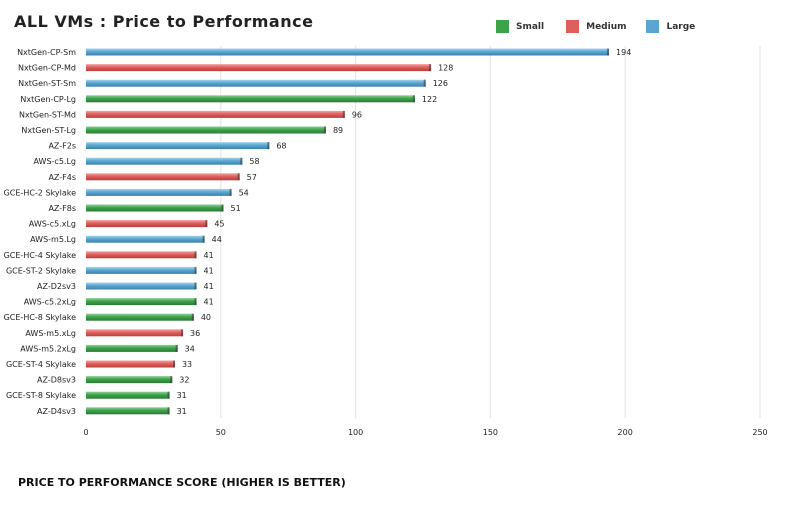  What do you see at coordinates (40, 192) in the screenshot?
I see `category-label-gce-hc-2-skylake: GCE-HC-2 Skylake` at bounding box center [40, 192].